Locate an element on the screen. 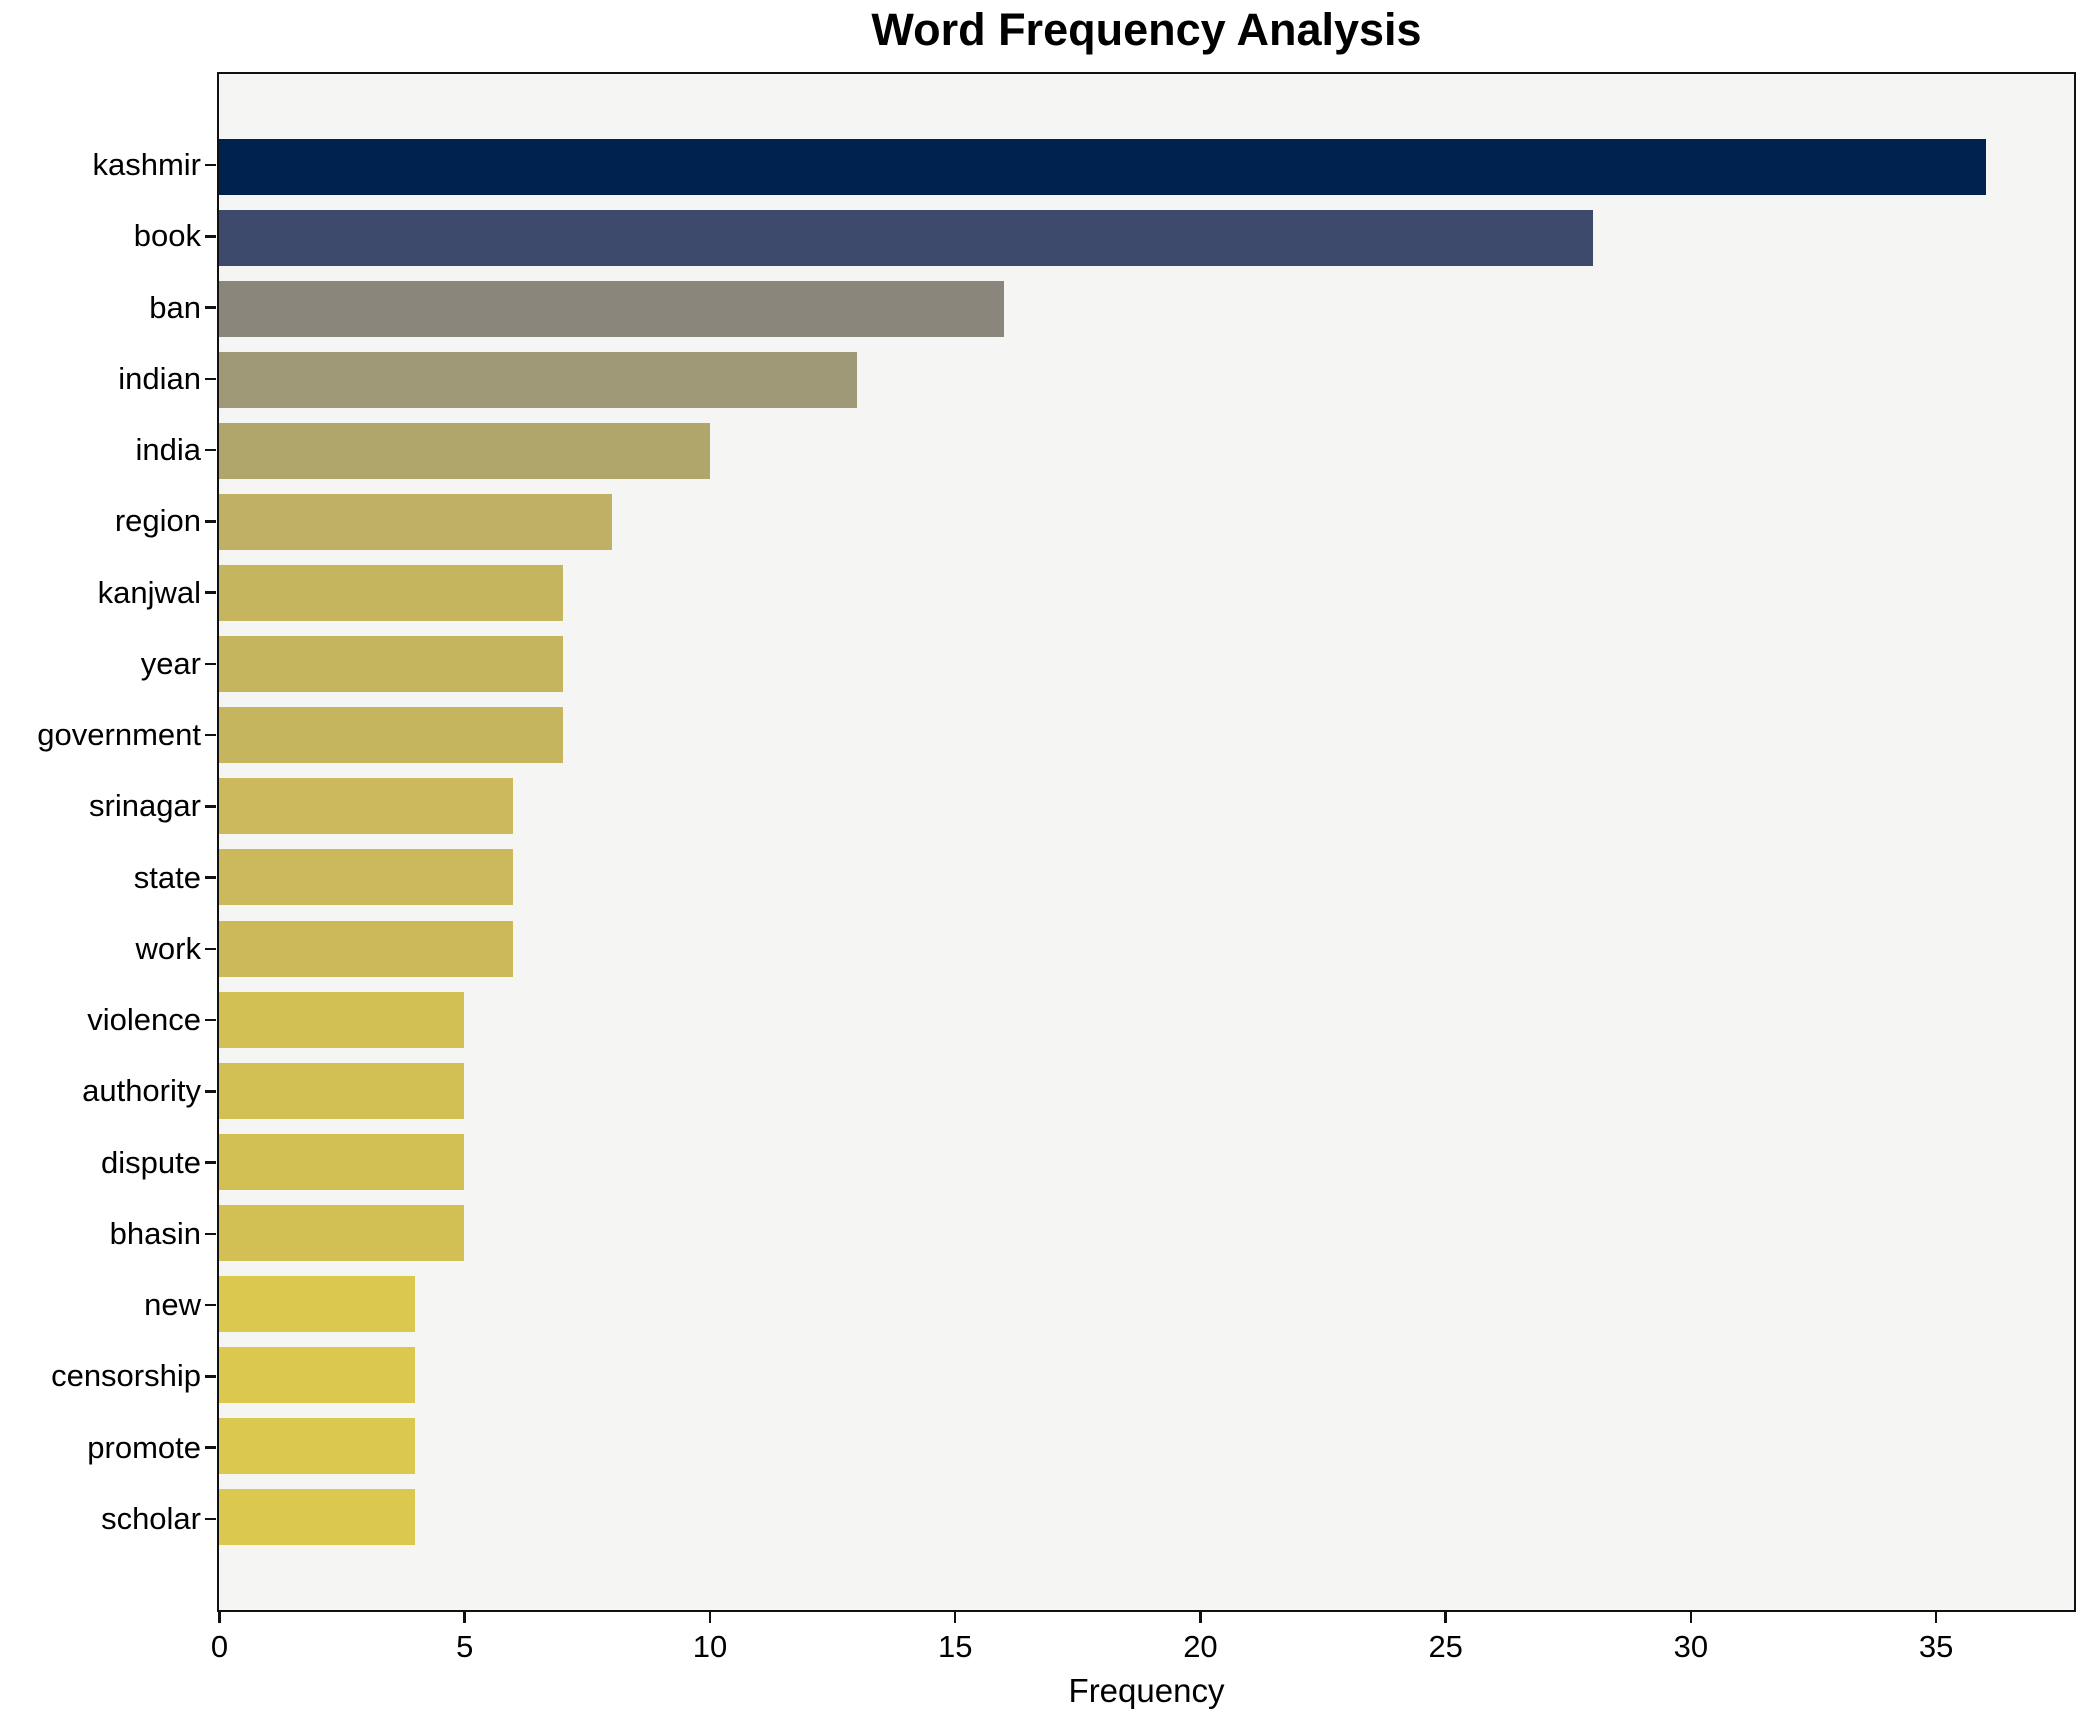 The width and height of the screenshot is (2095, 1722). bar-region is located at coordinates (415, 522).